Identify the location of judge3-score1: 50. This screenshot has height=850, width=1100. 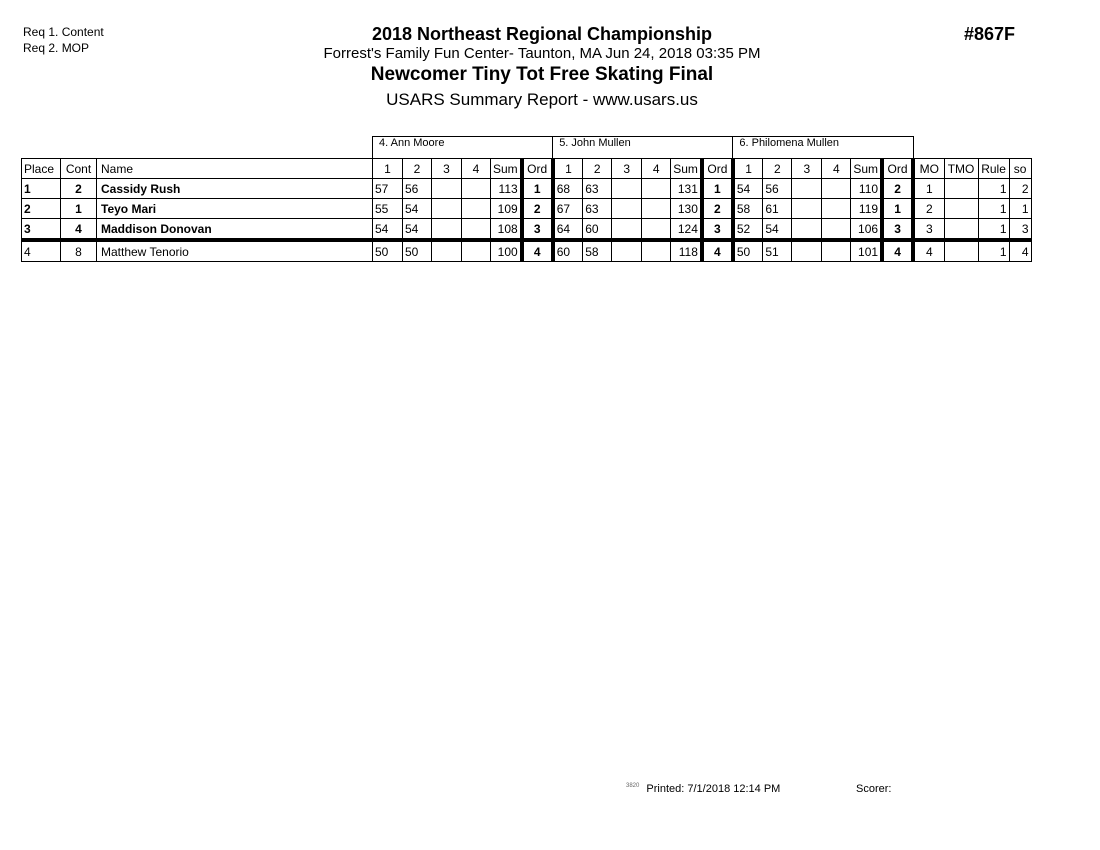
(747, 250).